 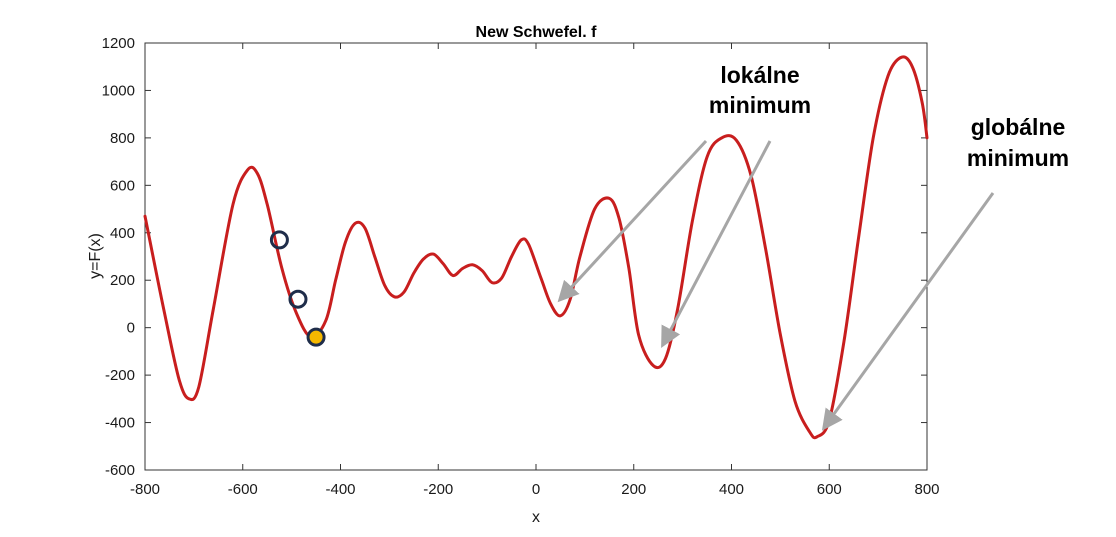 What do you see at coordinates (122, 138) in the screenshot?
I see `y-tick-label-7: 800` at bounding box center [122, 138].